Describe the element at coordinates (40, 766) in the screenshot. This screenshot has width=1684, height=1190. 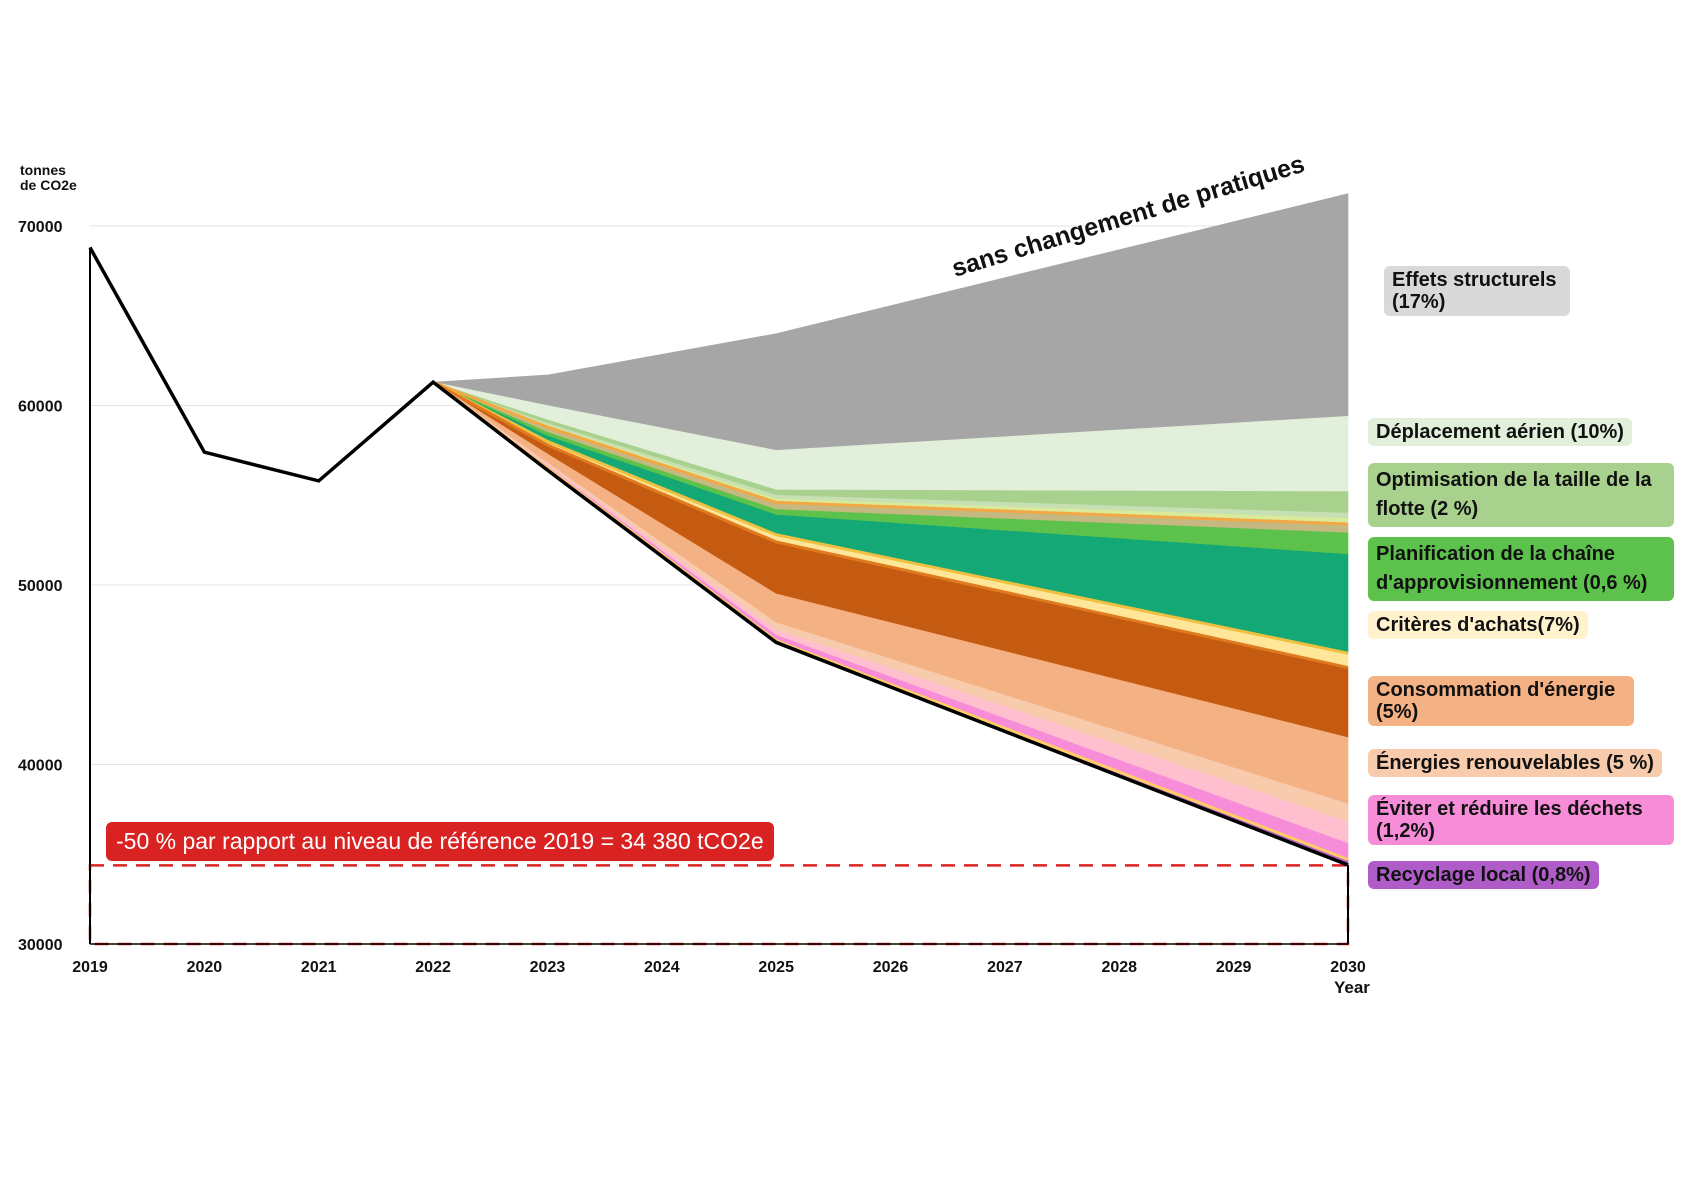
I see `y-tick-40000: 40000` at that location.